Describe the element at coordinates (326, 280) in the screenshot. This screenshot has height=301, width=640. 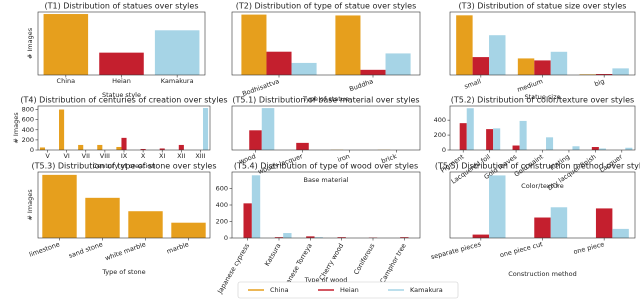
I see `x-axis-label: Type of wood` at that location.